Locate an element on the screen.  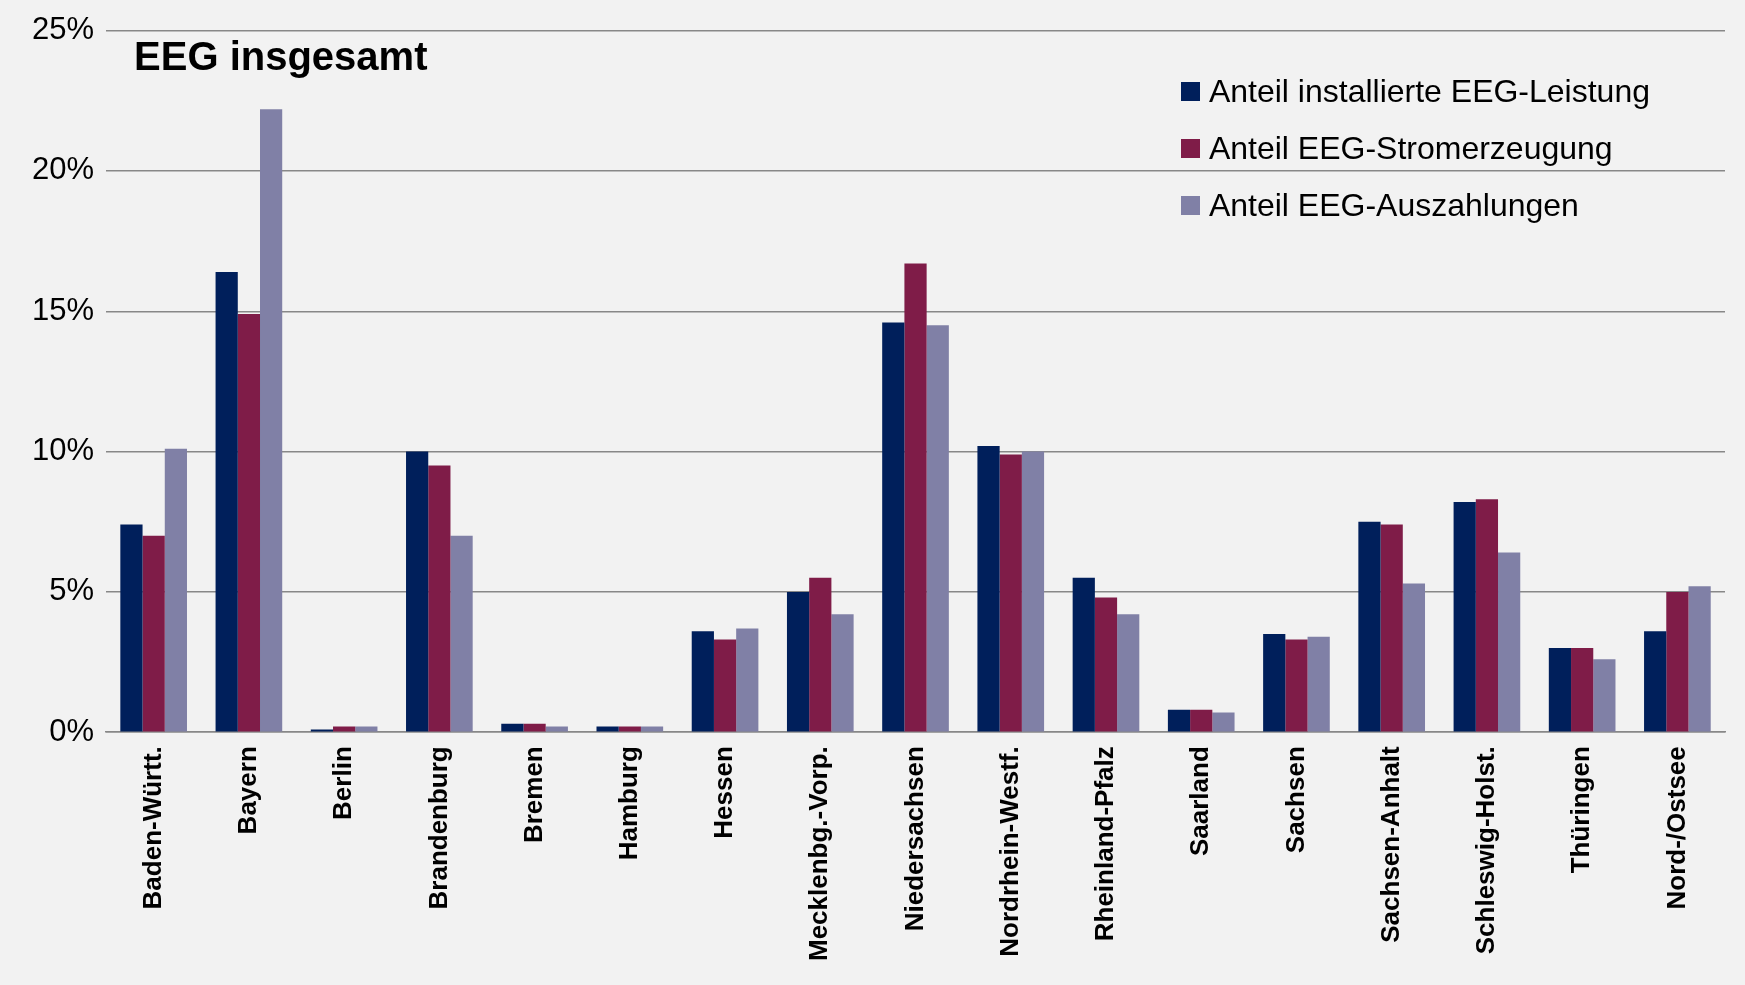
x-tick-label: Berlin is located at coordinates (342, 783).